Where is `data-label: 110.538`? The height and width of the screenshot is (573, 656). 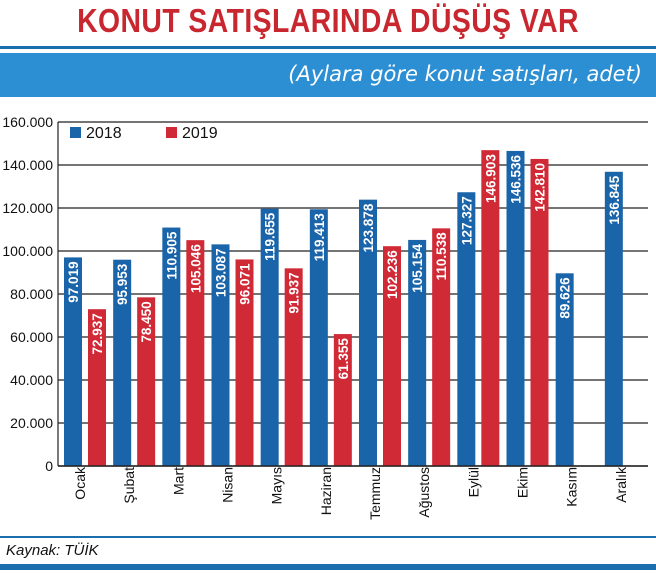
data-label: 110.538 is located at coordinates (441, 256).